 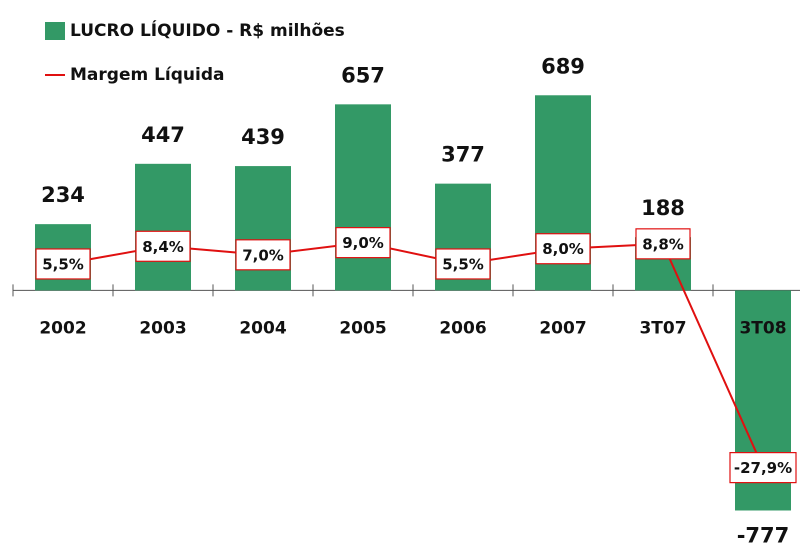 I want to click on bar-value-label: 234, so click(x=63, y=195).